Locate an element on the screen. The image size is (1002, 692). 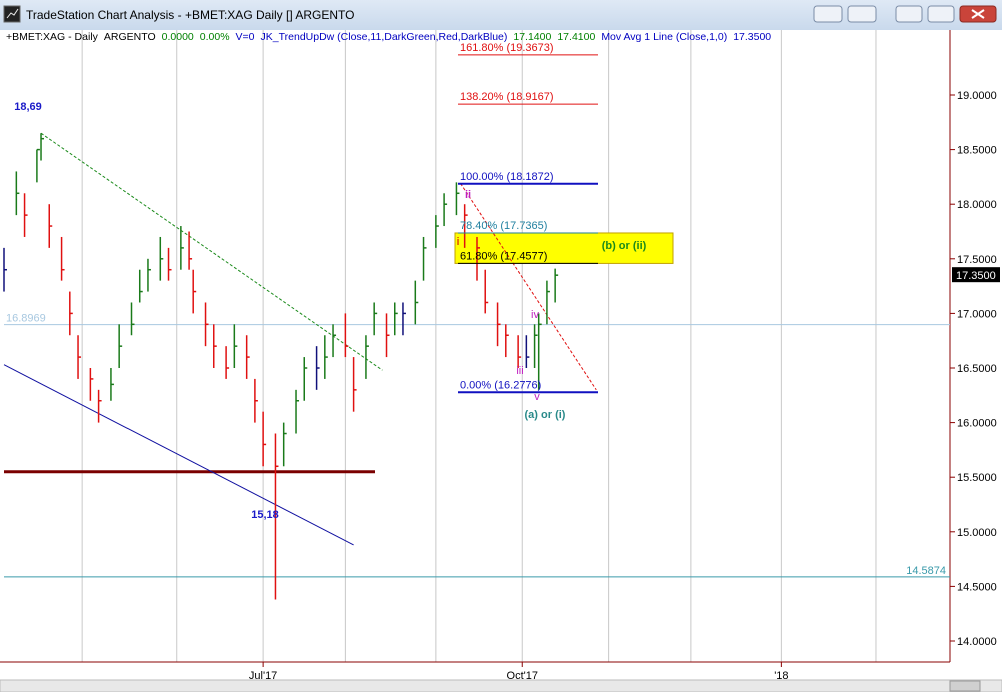
status-item: 17.1400 is located at coordinates (532, 37).